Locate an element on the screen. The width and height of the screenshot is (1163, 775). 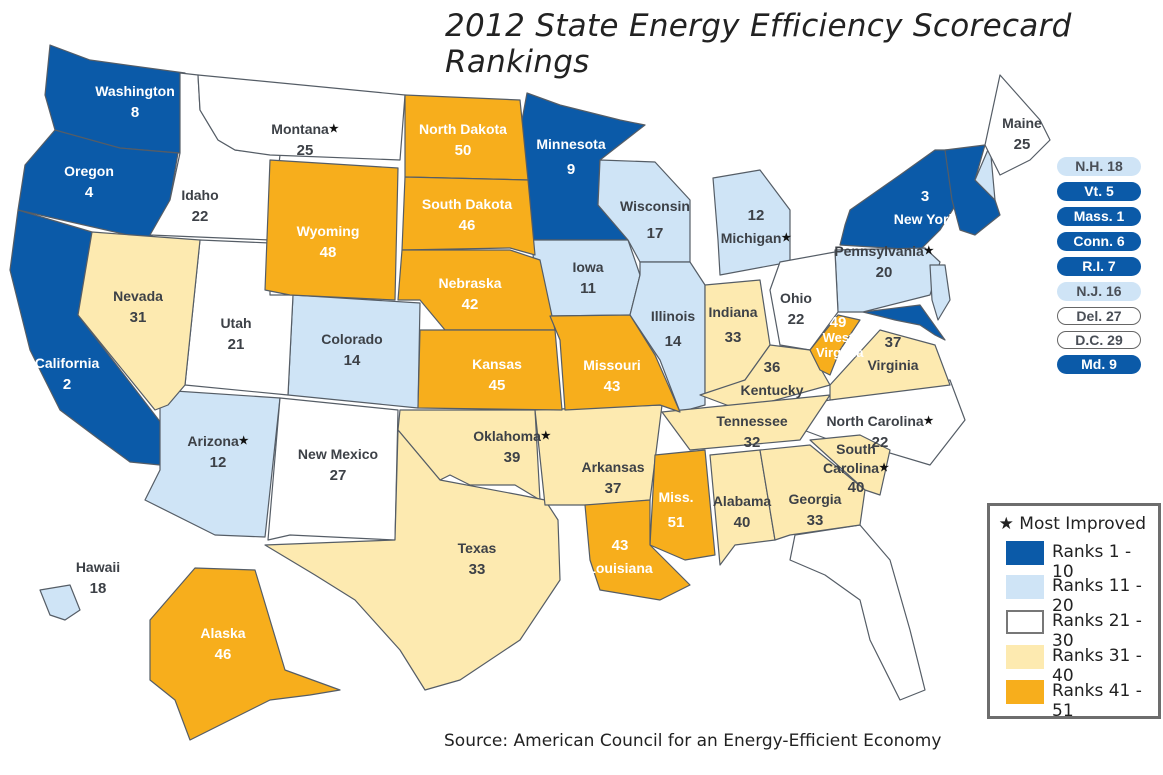
legend-item-ranks-11-20: Ranks 11 - 20 is located at coordinates (1081, 595).